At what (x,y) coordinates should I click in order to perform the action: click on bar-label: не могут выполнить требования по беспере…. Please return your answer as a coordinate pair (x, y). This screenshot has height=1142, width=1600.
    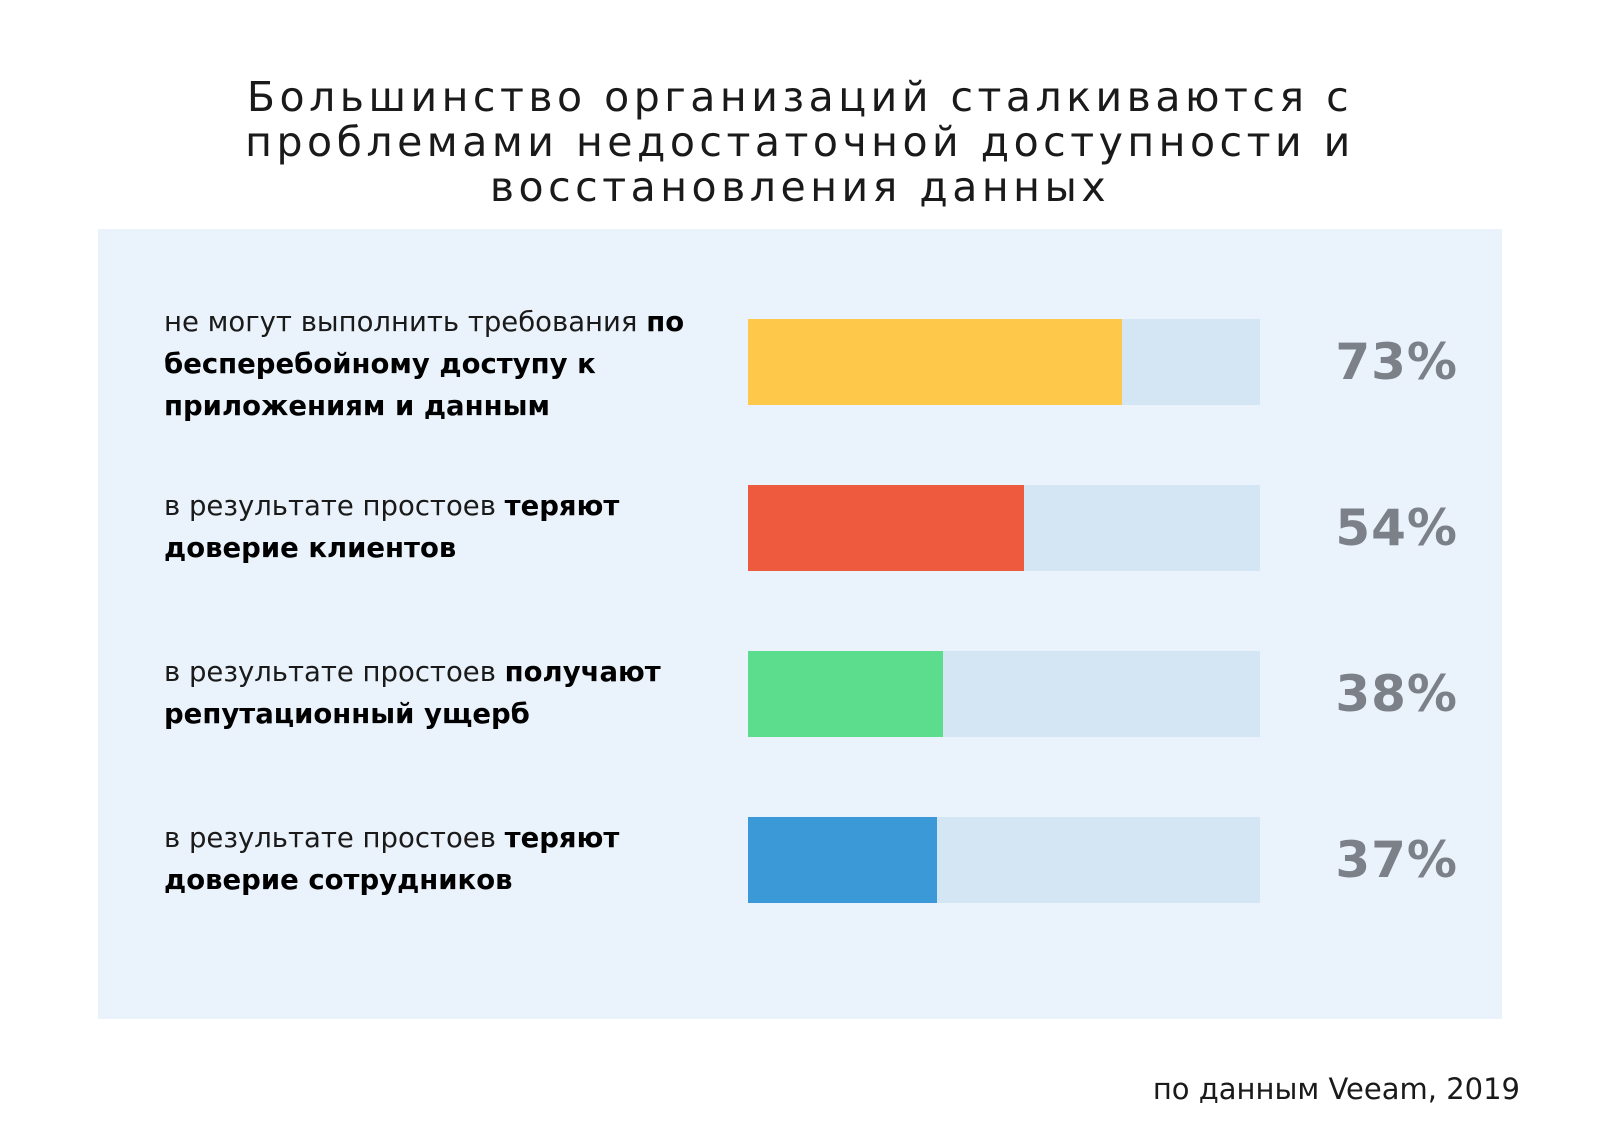
    Looking at the image, I should click on (429, 364).